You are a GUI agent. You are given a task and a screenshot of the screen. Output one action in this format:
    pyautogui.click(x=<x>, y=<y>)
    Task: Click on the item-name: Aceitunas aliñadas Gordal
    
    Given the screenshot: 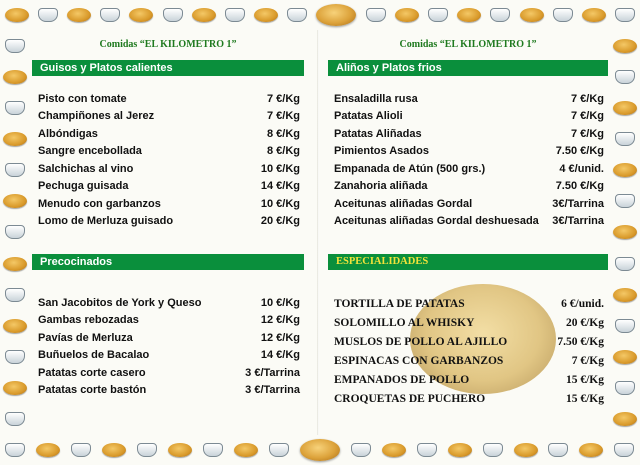 What is the action you would take?
    pyautogui.click(x=403, y=203)
    